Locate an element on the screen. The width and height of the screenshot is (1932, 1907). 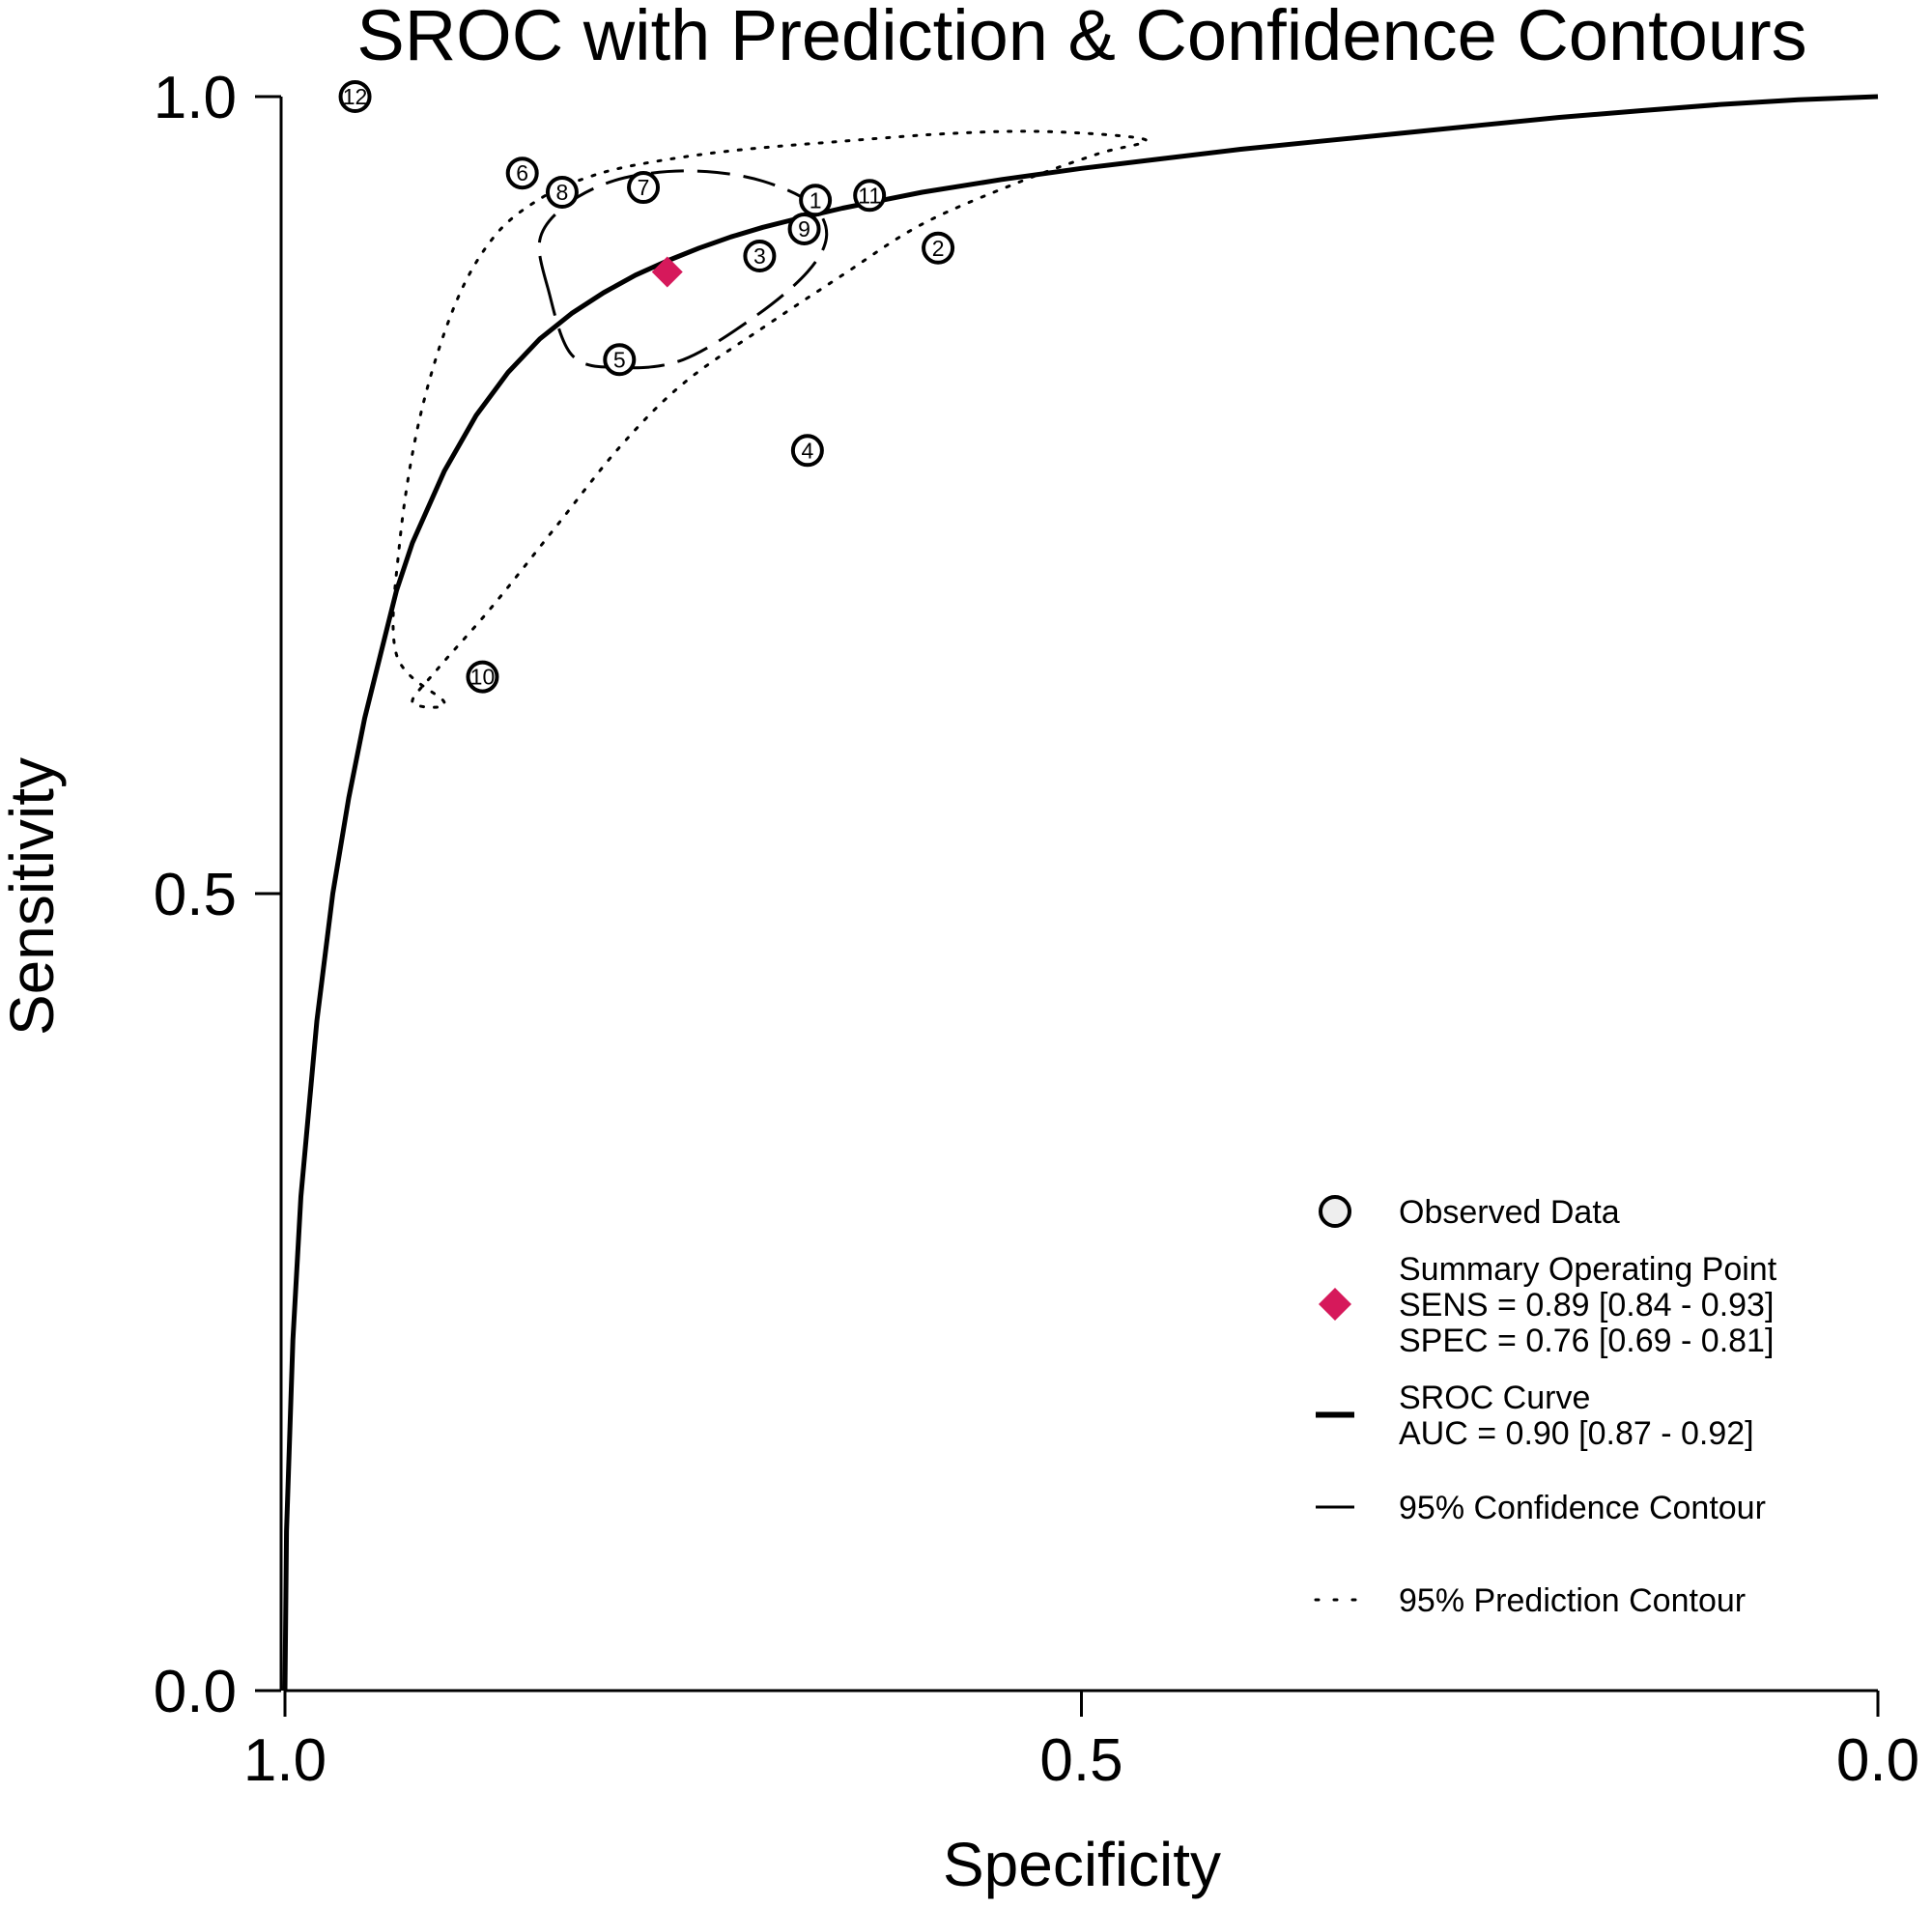
legend-confidence: 95% Confidence Contour is located at coordinates (1541, 1508).